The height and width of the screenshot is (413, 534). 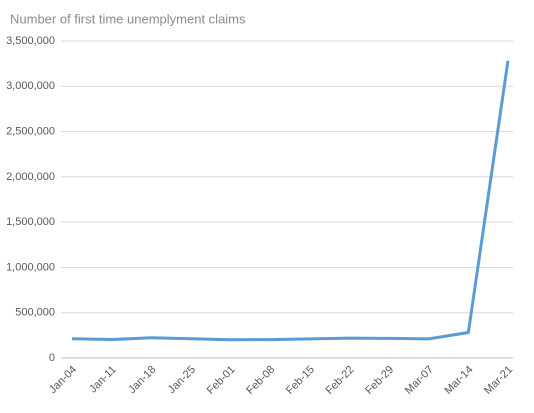 What do you see at coordinates (30, 86) in the screenshot?
I see `y-tick-label: 3,000,000` at bounding box center [30, 86].